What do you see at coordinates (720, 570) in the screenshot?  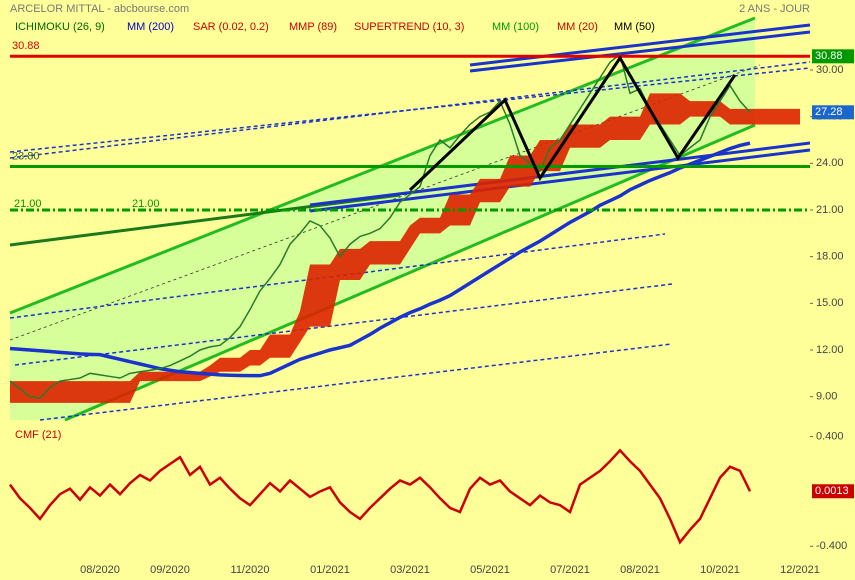 I see `x-tick-label: 10/2021` at bounding box center [720, 570].